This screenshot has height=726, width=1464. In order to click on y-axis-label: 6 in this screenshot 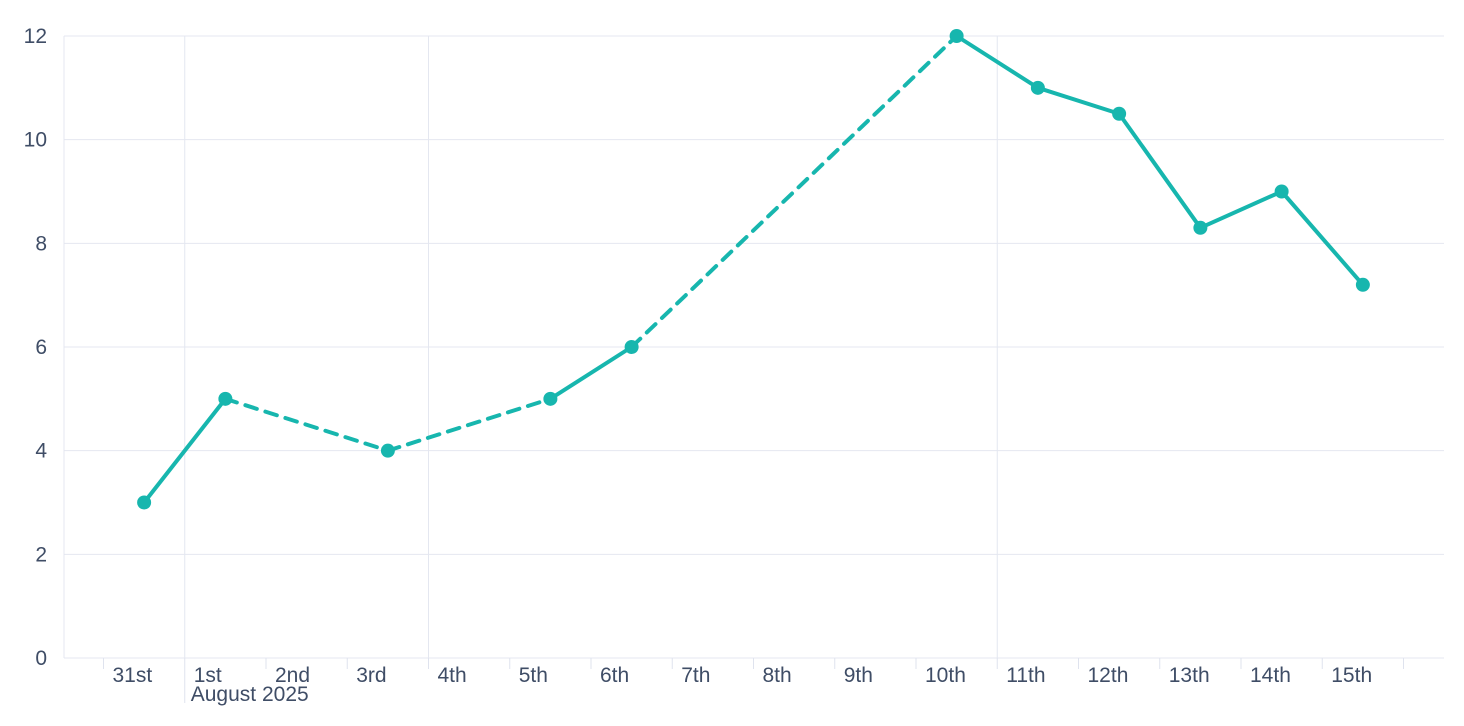, I will do `click(41, 347)`.